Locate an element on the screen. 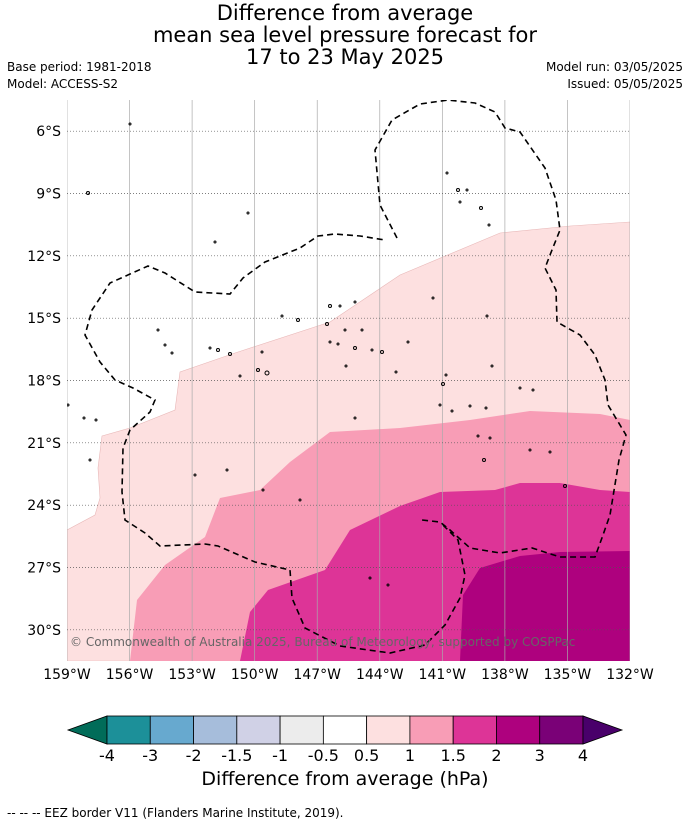  longitude-label: 138°W is located at coordinates (505, 675).